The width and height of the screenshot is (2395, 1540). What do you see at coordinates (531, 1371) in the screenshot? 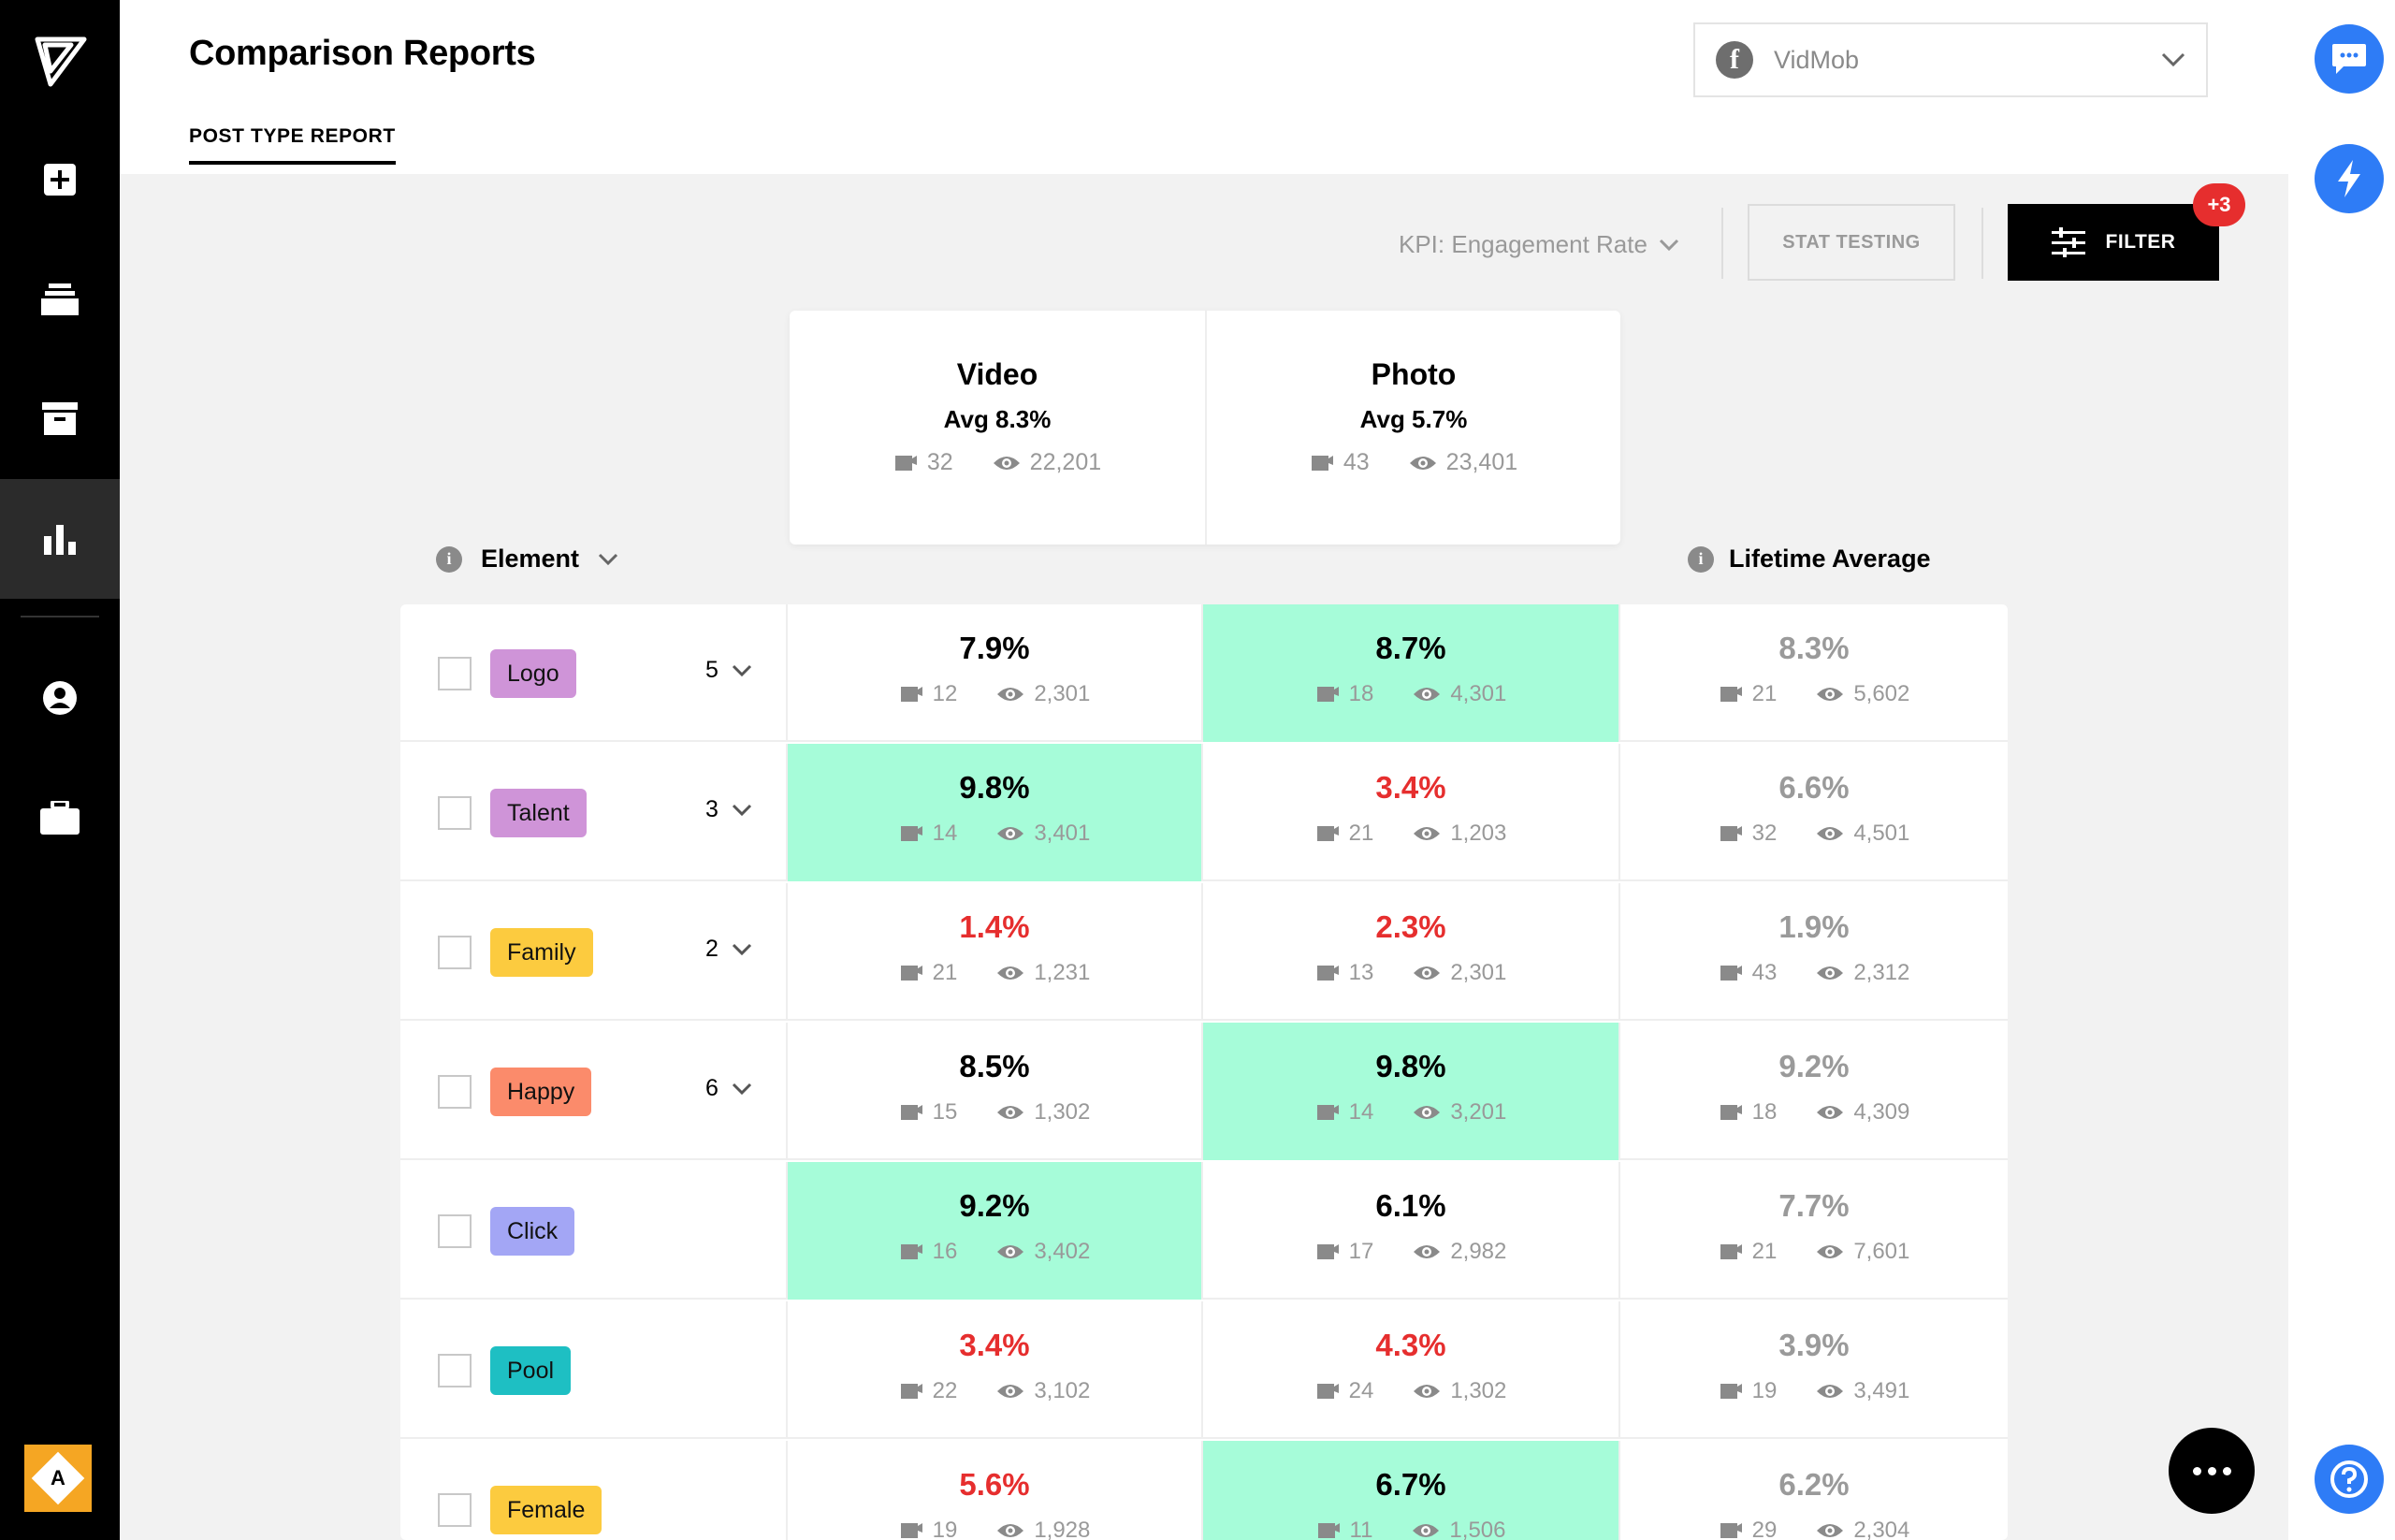
I see `element-tag: Pool` at bounding box center [531, 1371].